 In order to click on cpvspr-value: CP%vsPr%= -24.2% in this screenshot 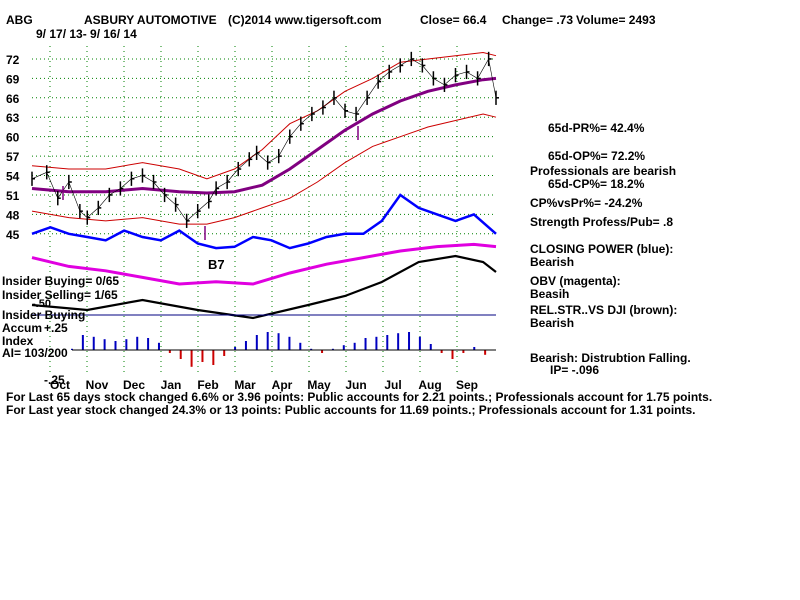, I will do `click(586, 203)`.